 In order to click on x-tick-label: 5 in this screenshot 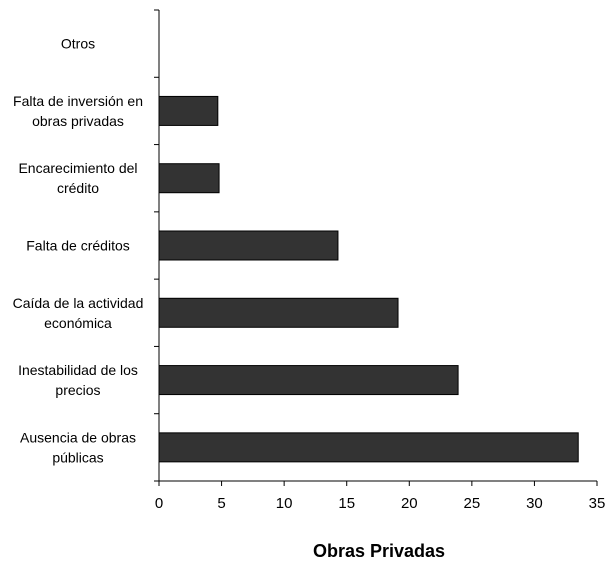, I will do `click(221, 503)`.